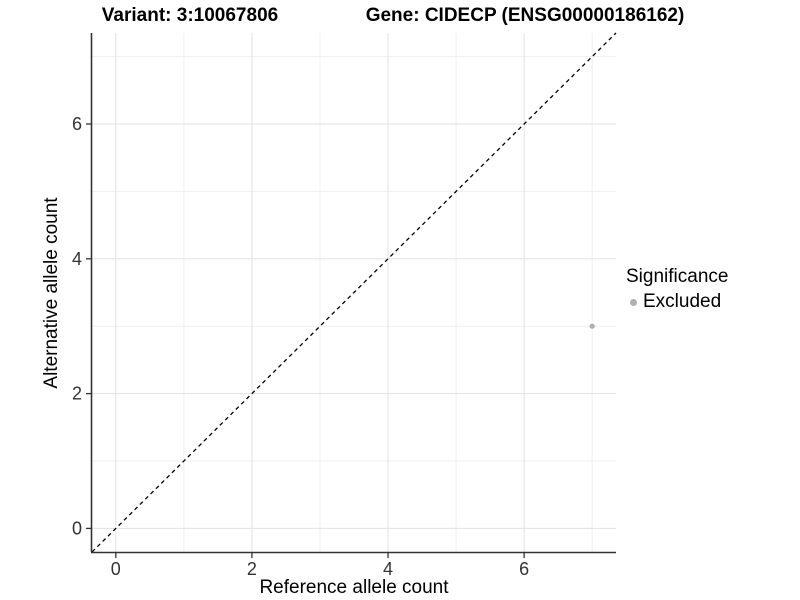 The height and width of the screenshot is (600, 800). What do you see at coordinates (190, 15) in the screenshot?
I see `variant-title: Variant: 3:10067806` at bounding box center [190, 15].